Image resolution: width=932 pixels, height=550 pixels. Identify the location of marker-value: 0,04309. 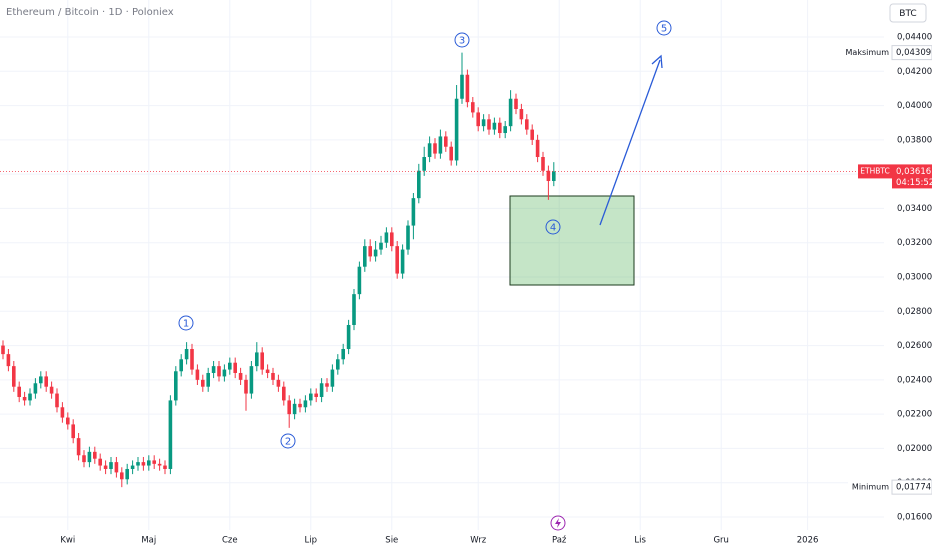
(913, 53).